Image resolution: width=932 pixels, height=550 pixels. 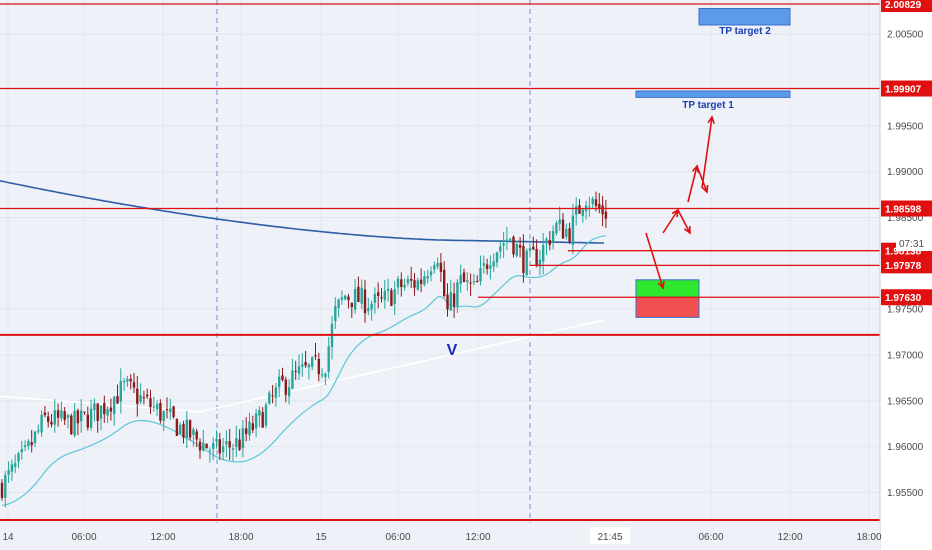 What do you see at coordinates (868, 537) in the screenshot?
I see `x-tick-label: 18:00` at bounding box center [868, 537].